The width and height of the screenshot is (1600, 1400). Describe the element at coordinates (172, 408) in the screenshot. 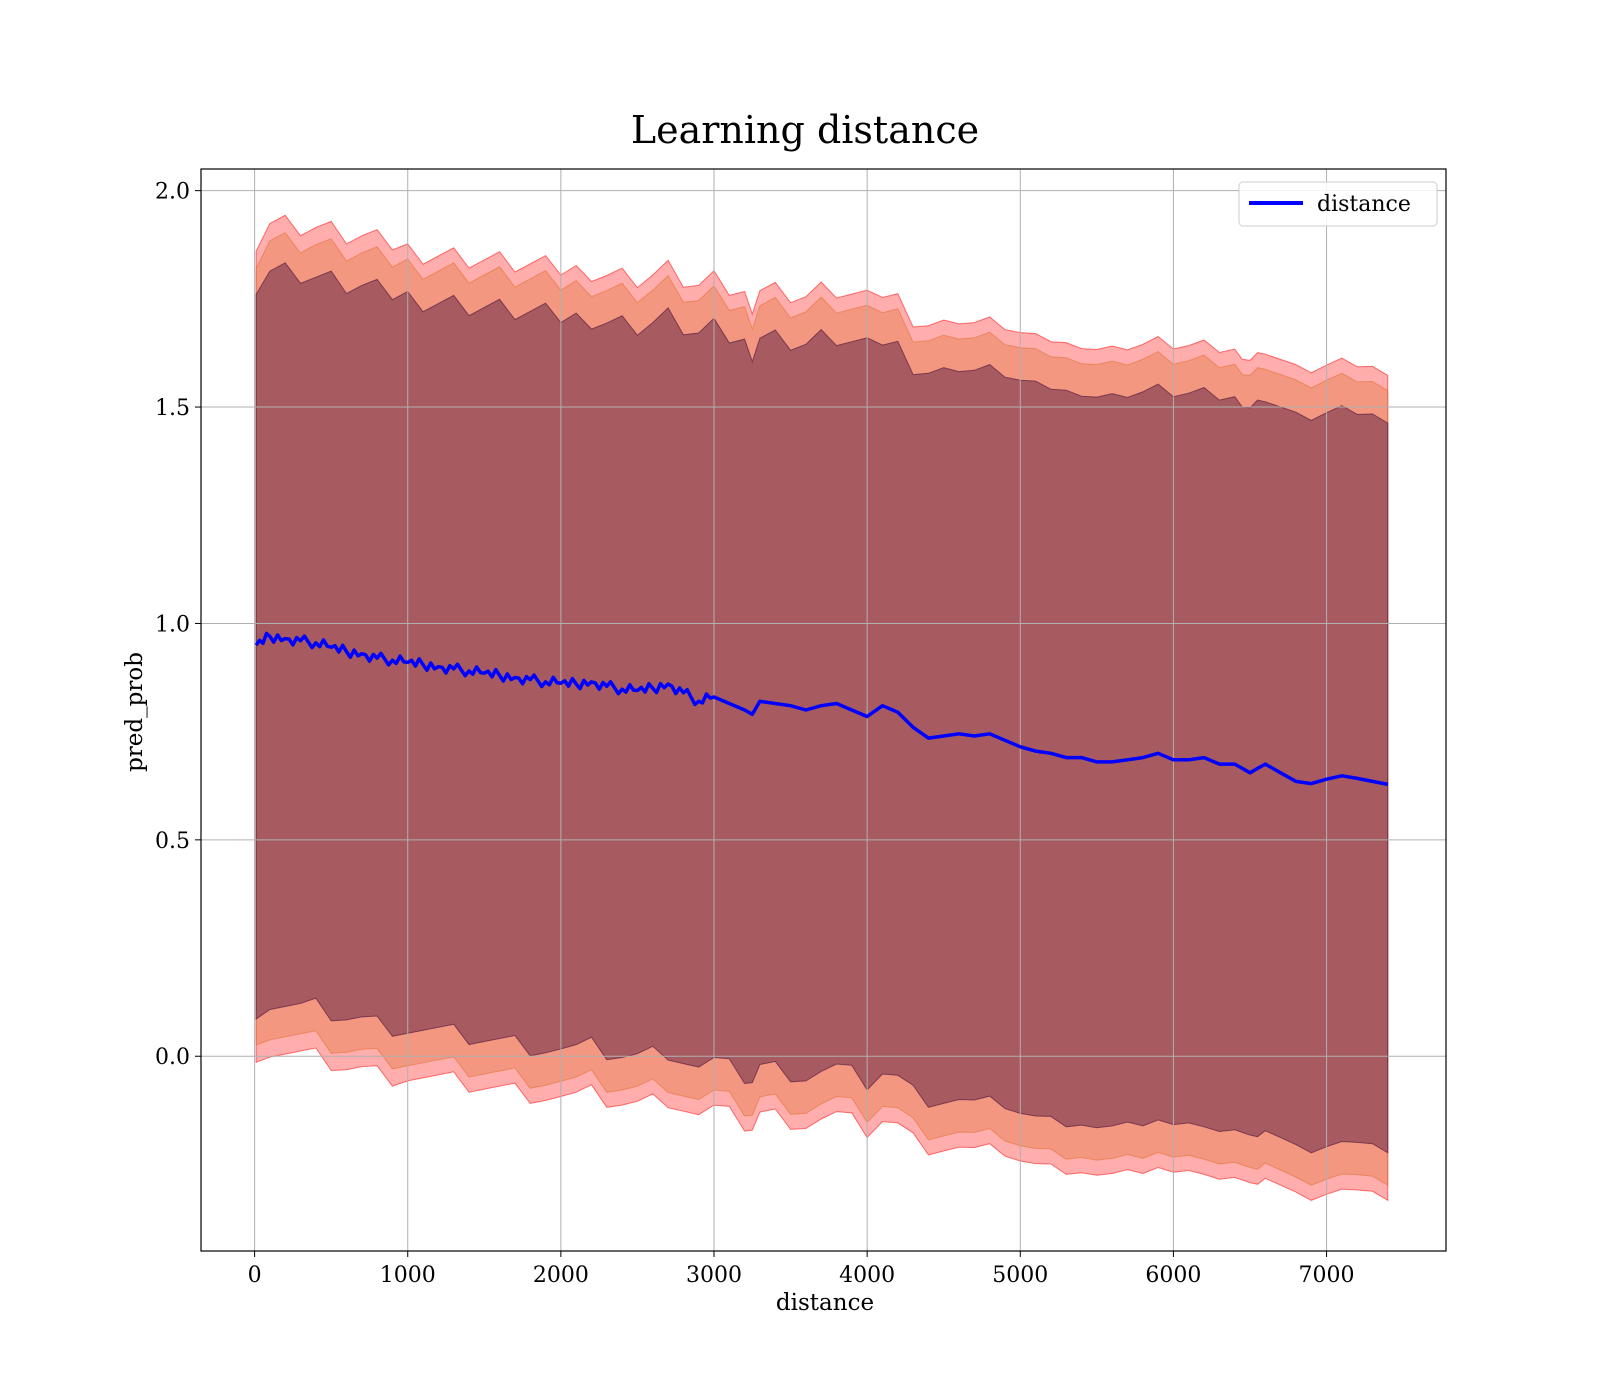

I see `y-tick-label: 1.5` at that location.